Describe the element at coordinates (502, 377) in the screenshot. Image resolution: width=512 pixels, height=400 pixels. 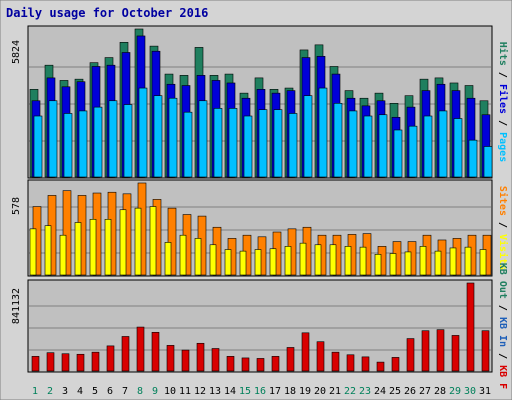
I see `legend-entry: KB F` at that location.